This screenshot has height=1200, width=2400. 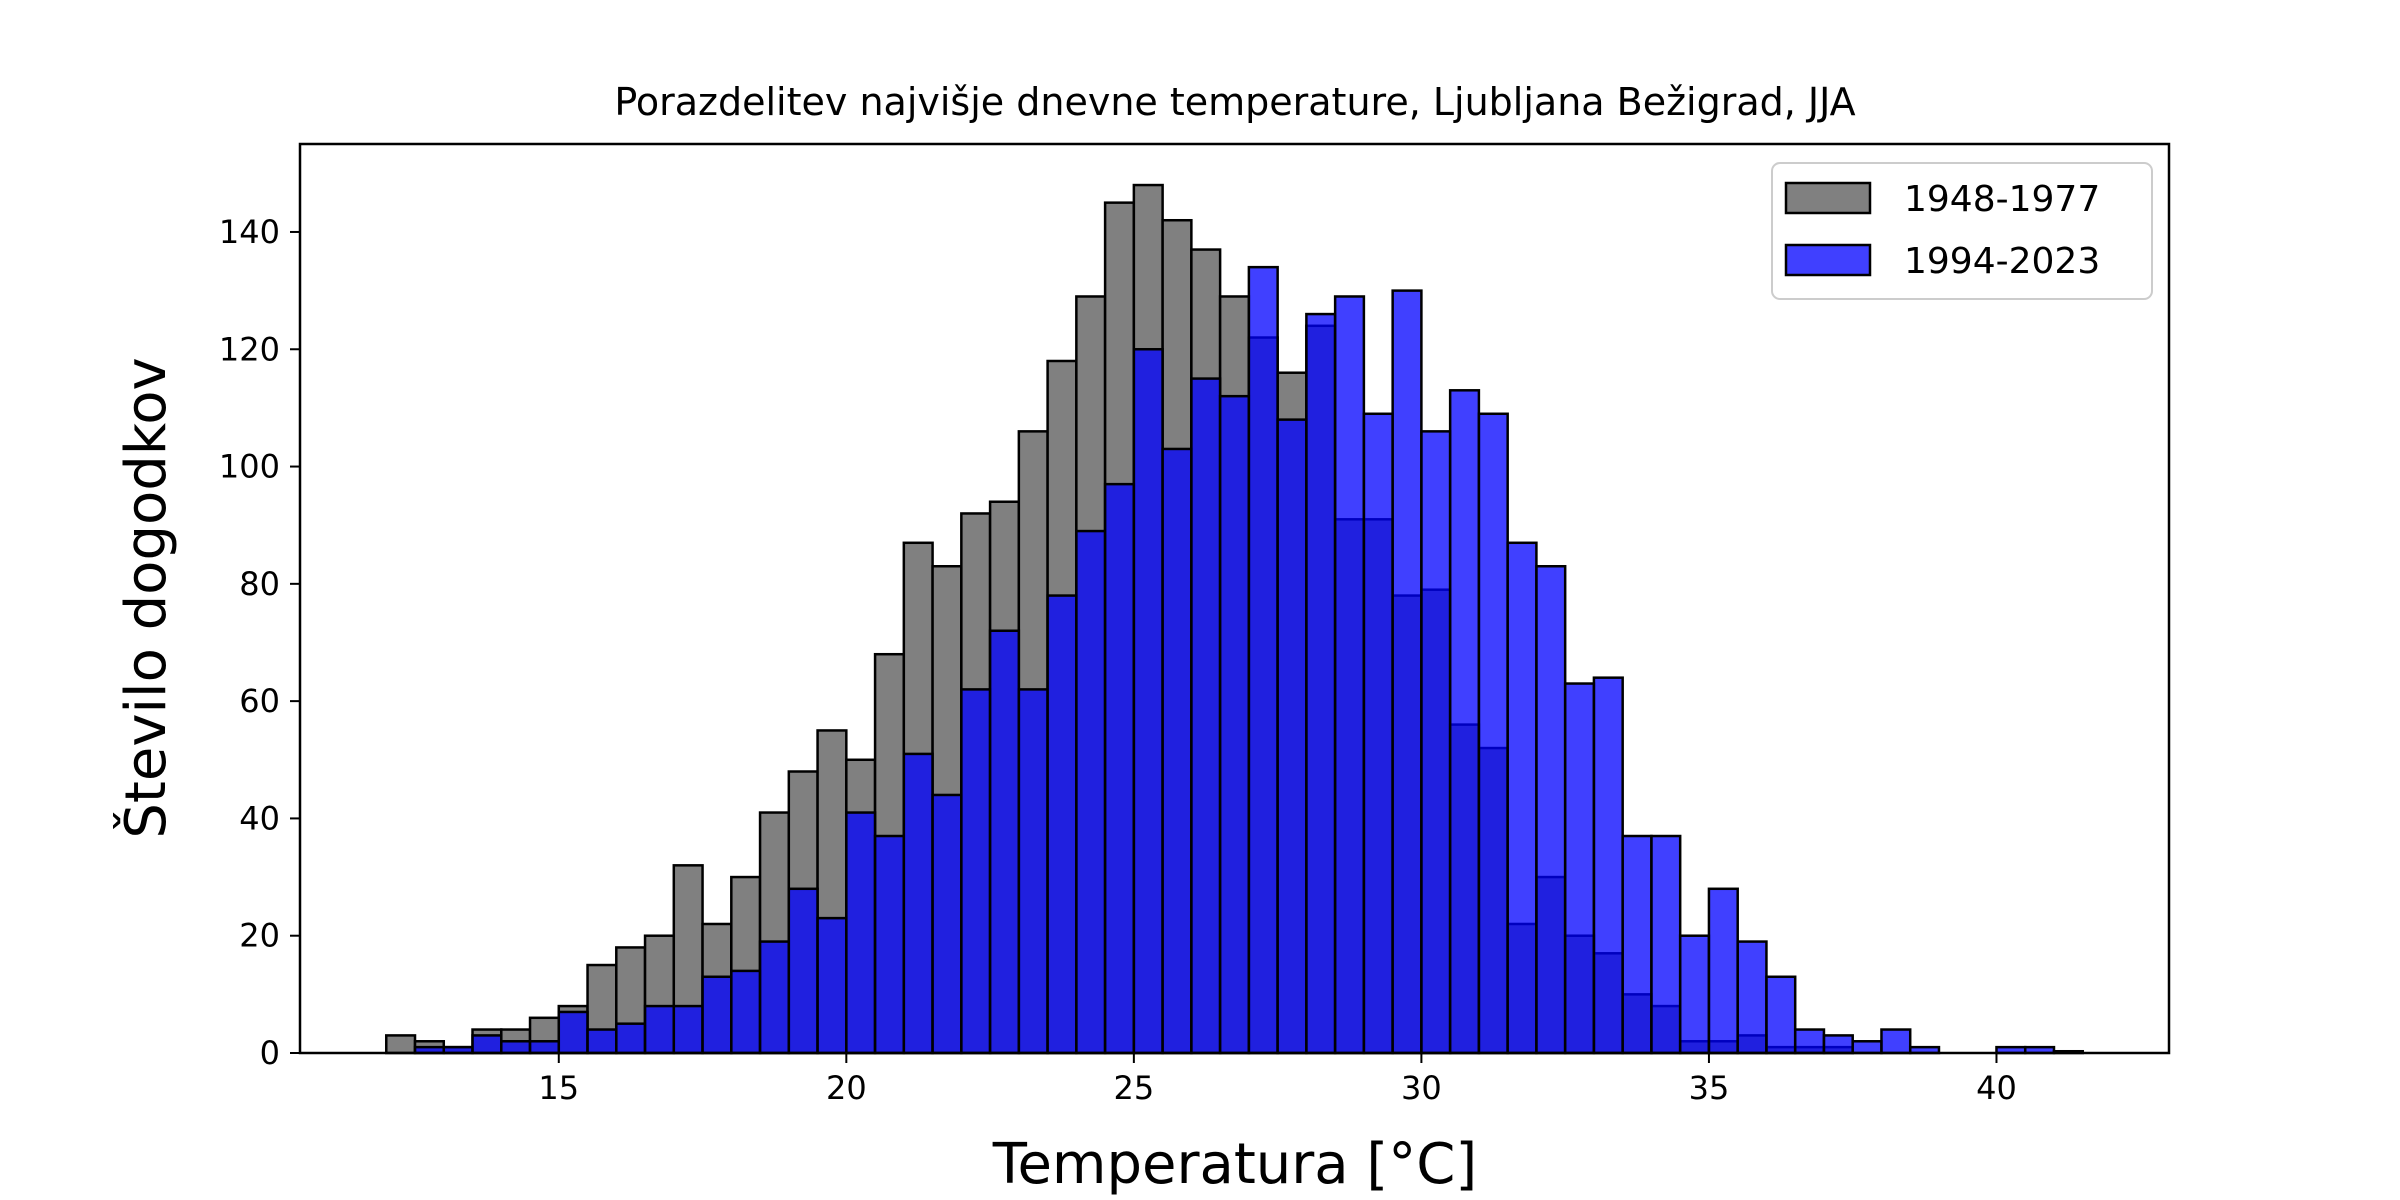 I want to click on x-tick-label: 35, so click(x=1709, y=1088).